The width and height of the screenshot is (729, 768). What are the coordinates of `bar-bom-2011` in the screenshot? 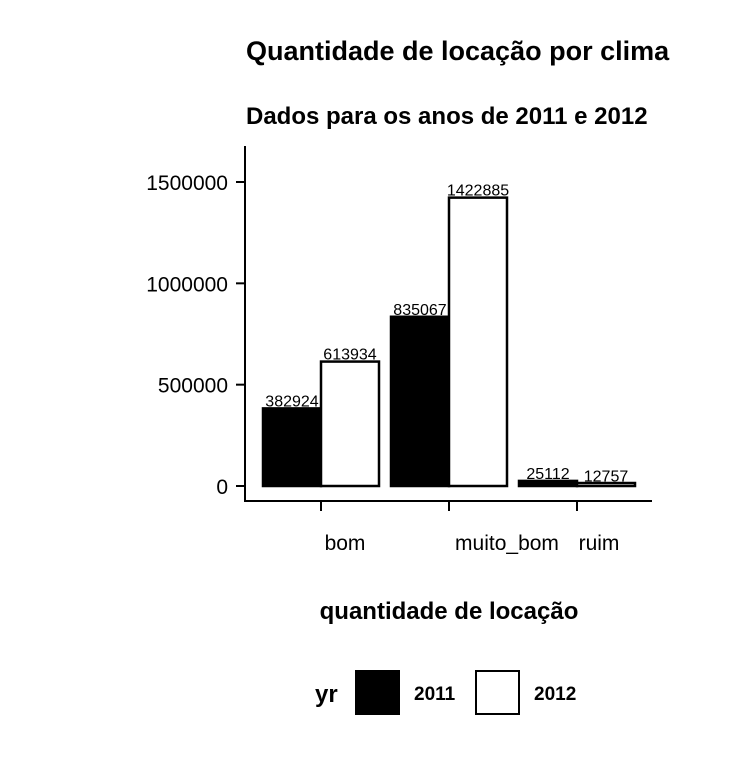 It's located at (292, 447).